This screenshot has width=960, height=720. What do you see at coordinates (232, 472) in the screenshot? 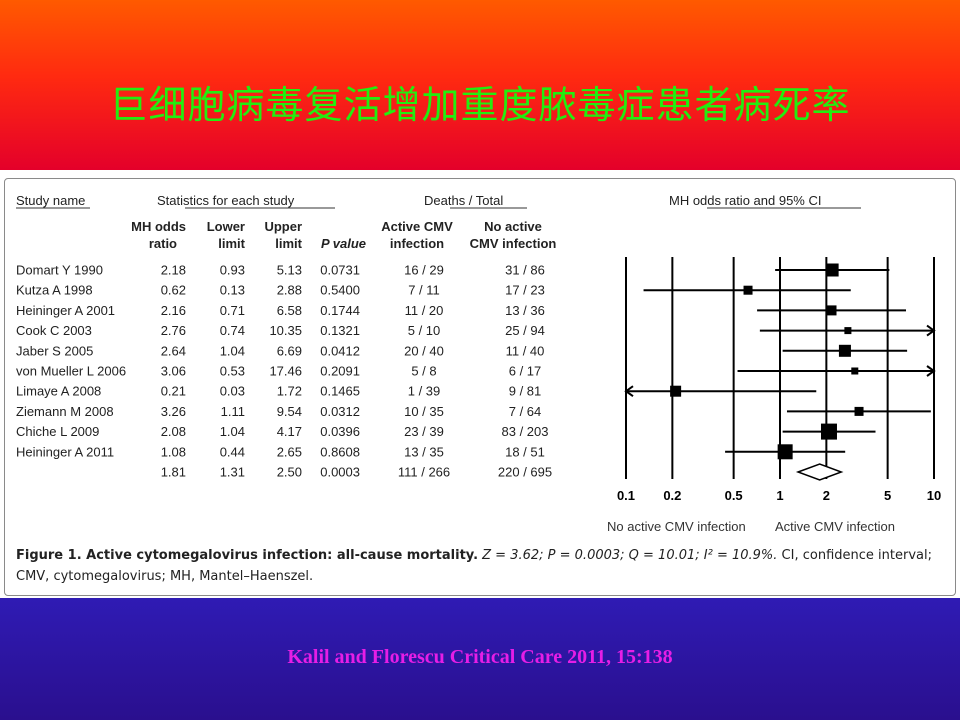
I see `pooled-lower: 1.31` at bounding box center [232, 472].